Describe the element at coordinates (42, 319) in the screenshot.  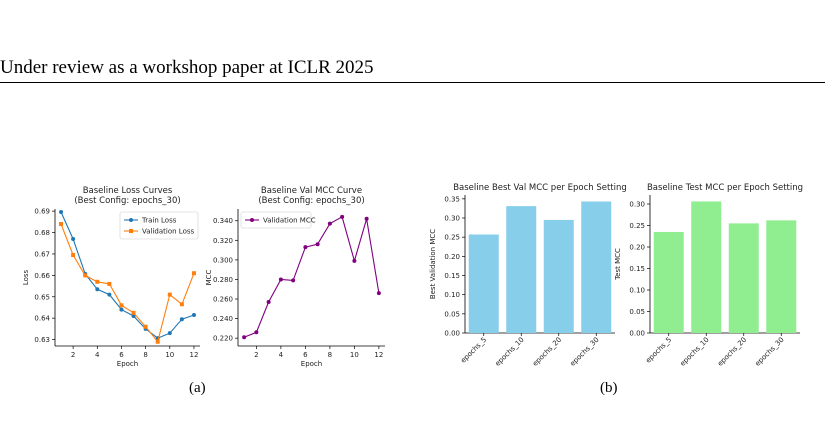
I see `y-tick-label: 0.64` at that location.